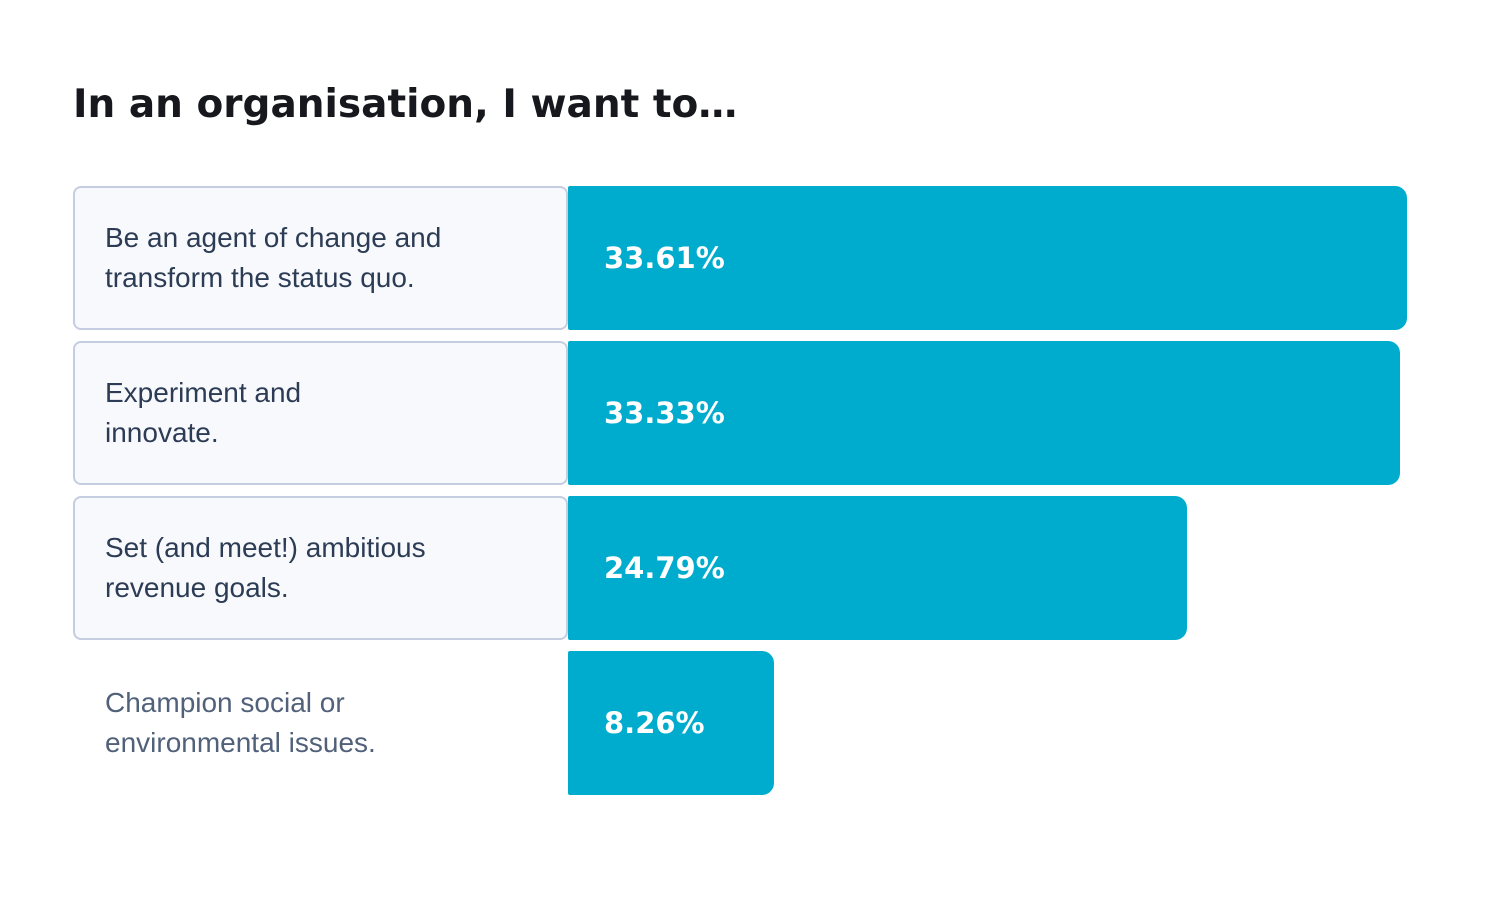 The image size is (1488, 911). I want to click on bar-area: 33.61%, so click(987, 258).